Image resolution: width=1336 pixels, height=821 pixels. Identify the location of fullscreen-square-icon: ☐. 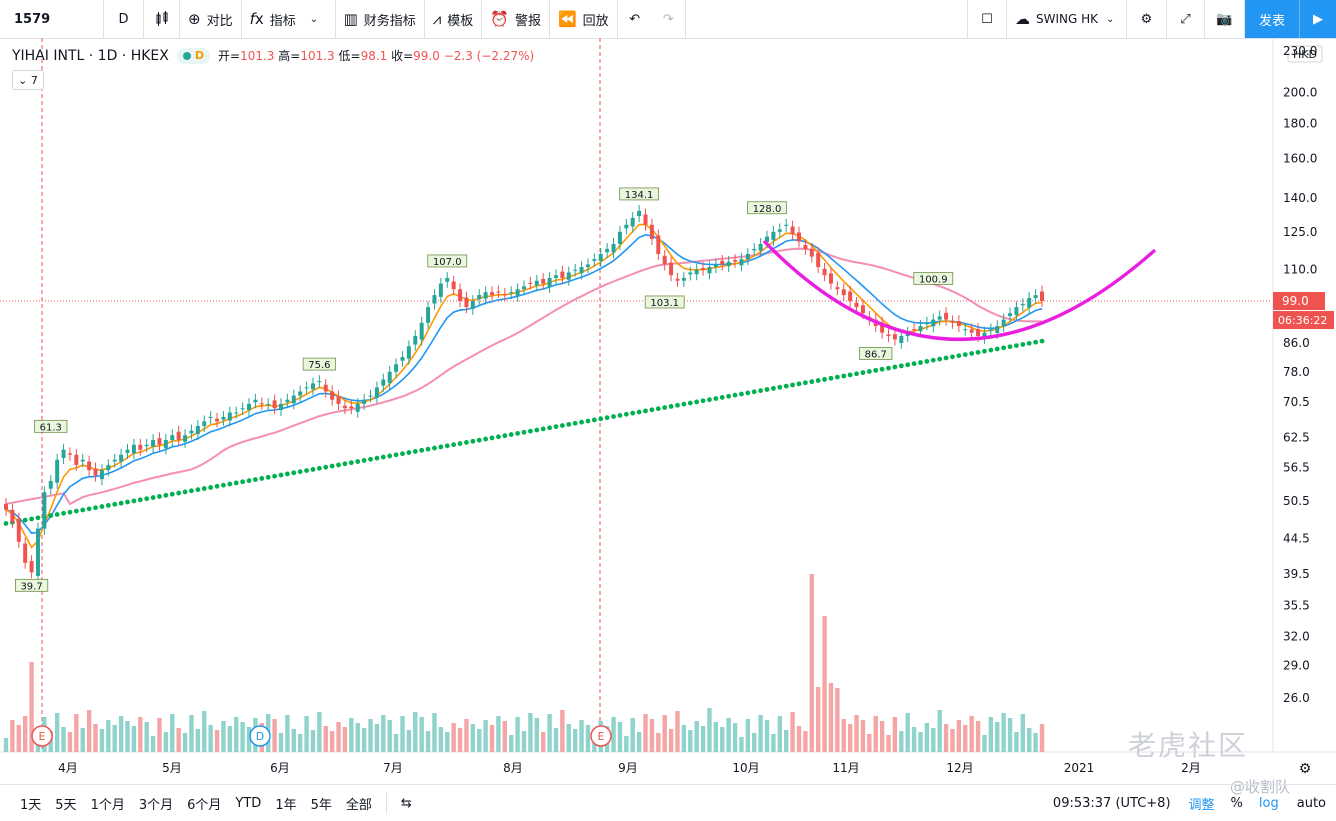
(986, 19).